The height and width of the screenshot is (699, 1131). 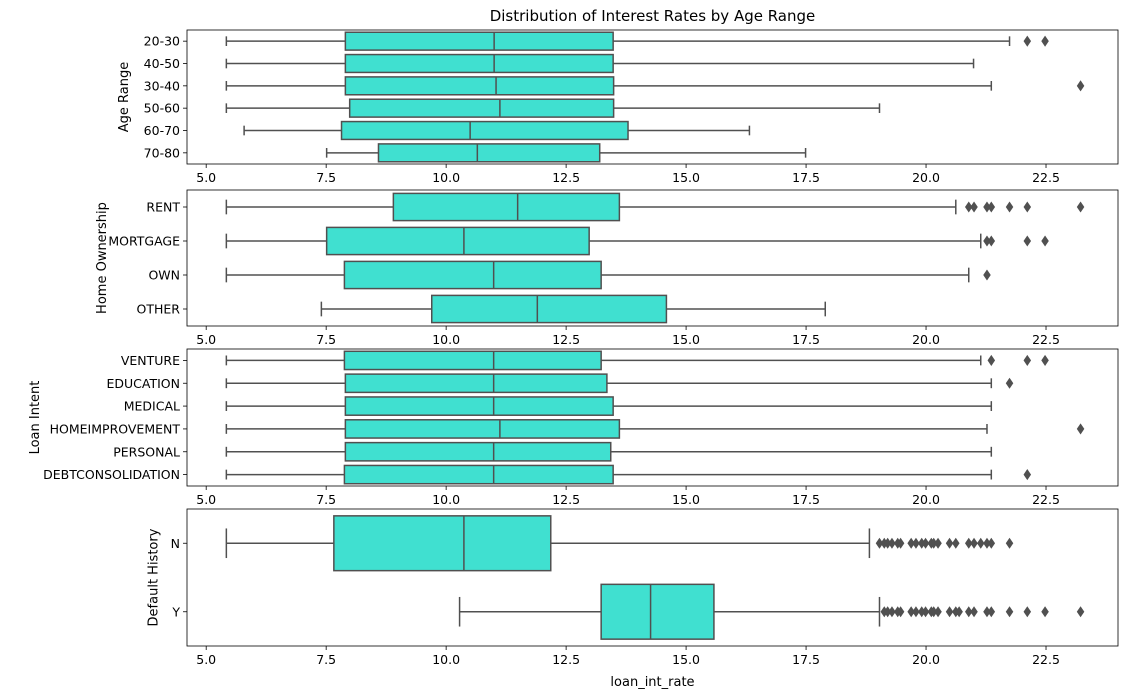 What do you see at coordinates (637, 360) in the screenshot?
I see `box-venture` at bounding box center [637, 360].